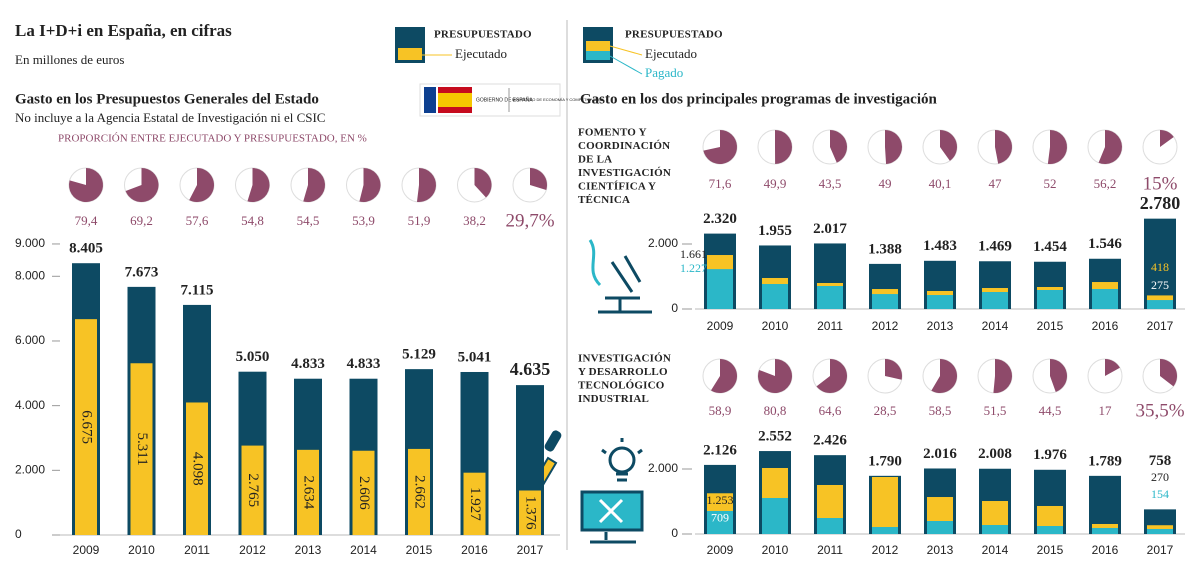  Describe the element at coordinates (621, 386) in the screenshot. I see `chart-title: TECNOLÓGICO` at that location.